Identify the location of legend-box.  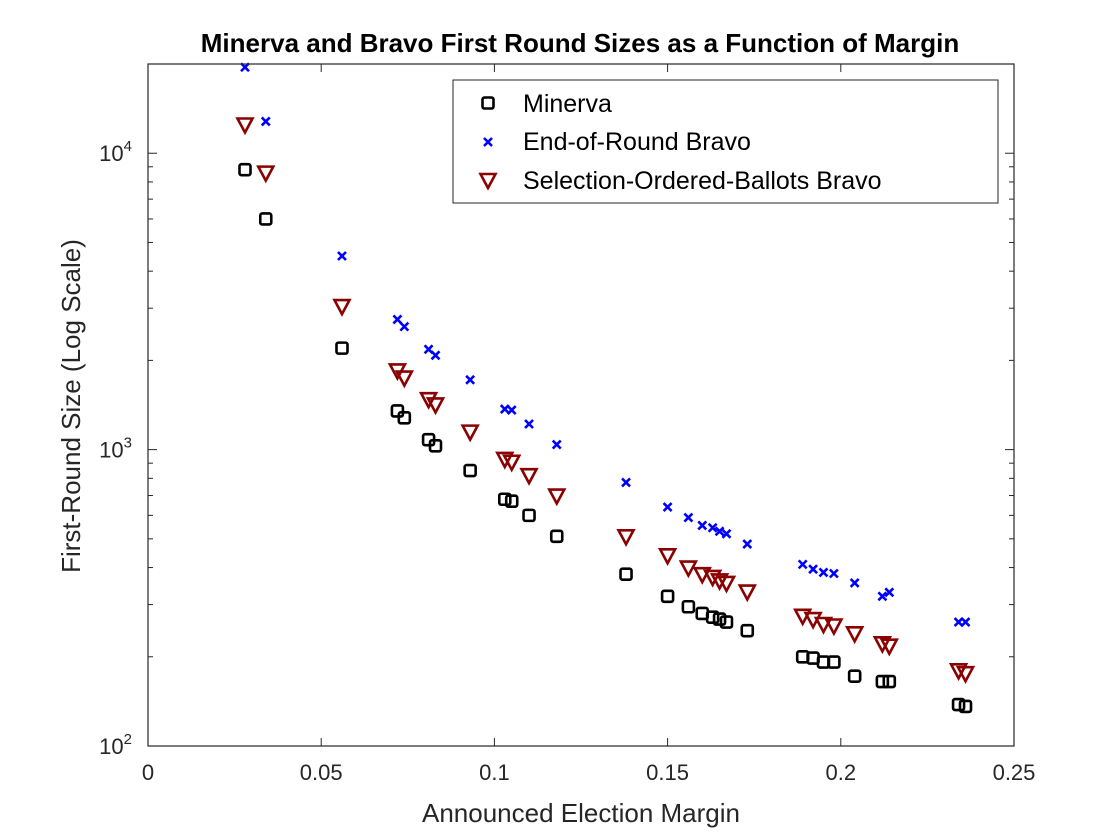
(725, 141).